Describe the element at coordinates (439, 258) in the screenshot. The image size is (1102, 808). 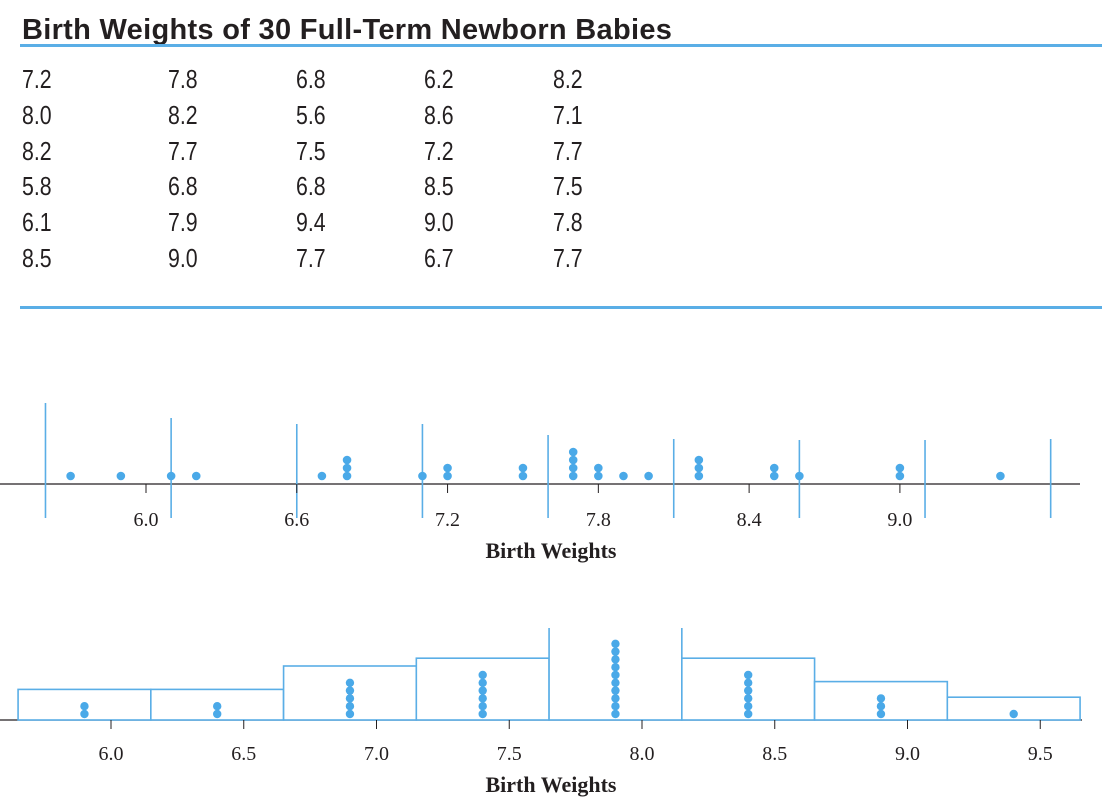
I see `table-cell: 6.7` at that location.